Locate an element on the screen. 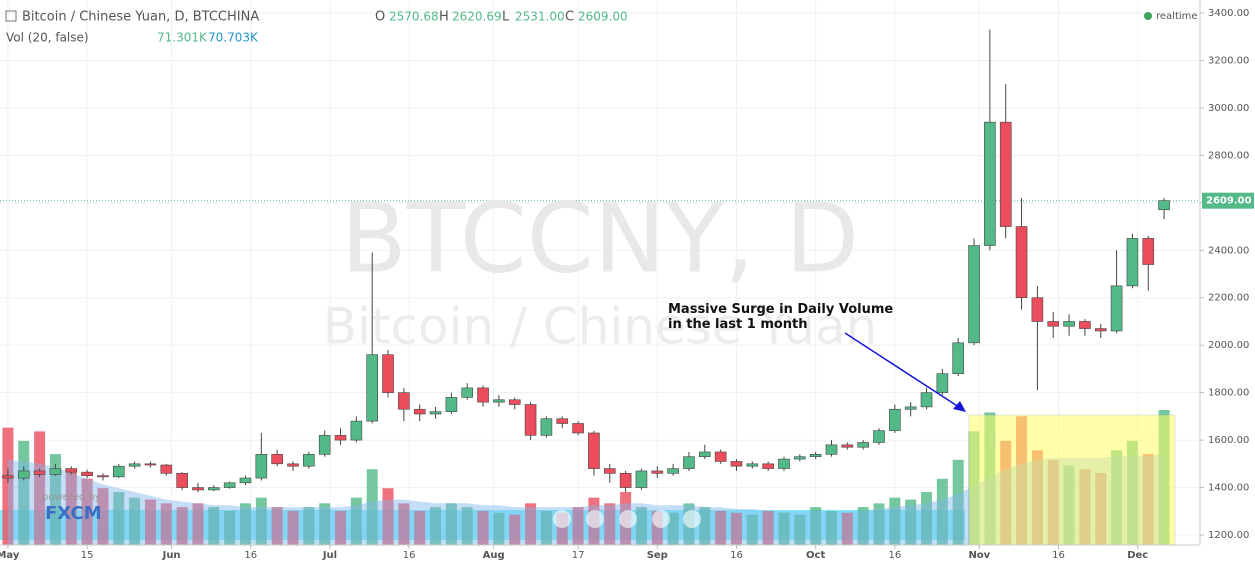 The height and width of the screenshot is (564, 1255). x-tick-label: Sep is located at coordinates (657, 555).